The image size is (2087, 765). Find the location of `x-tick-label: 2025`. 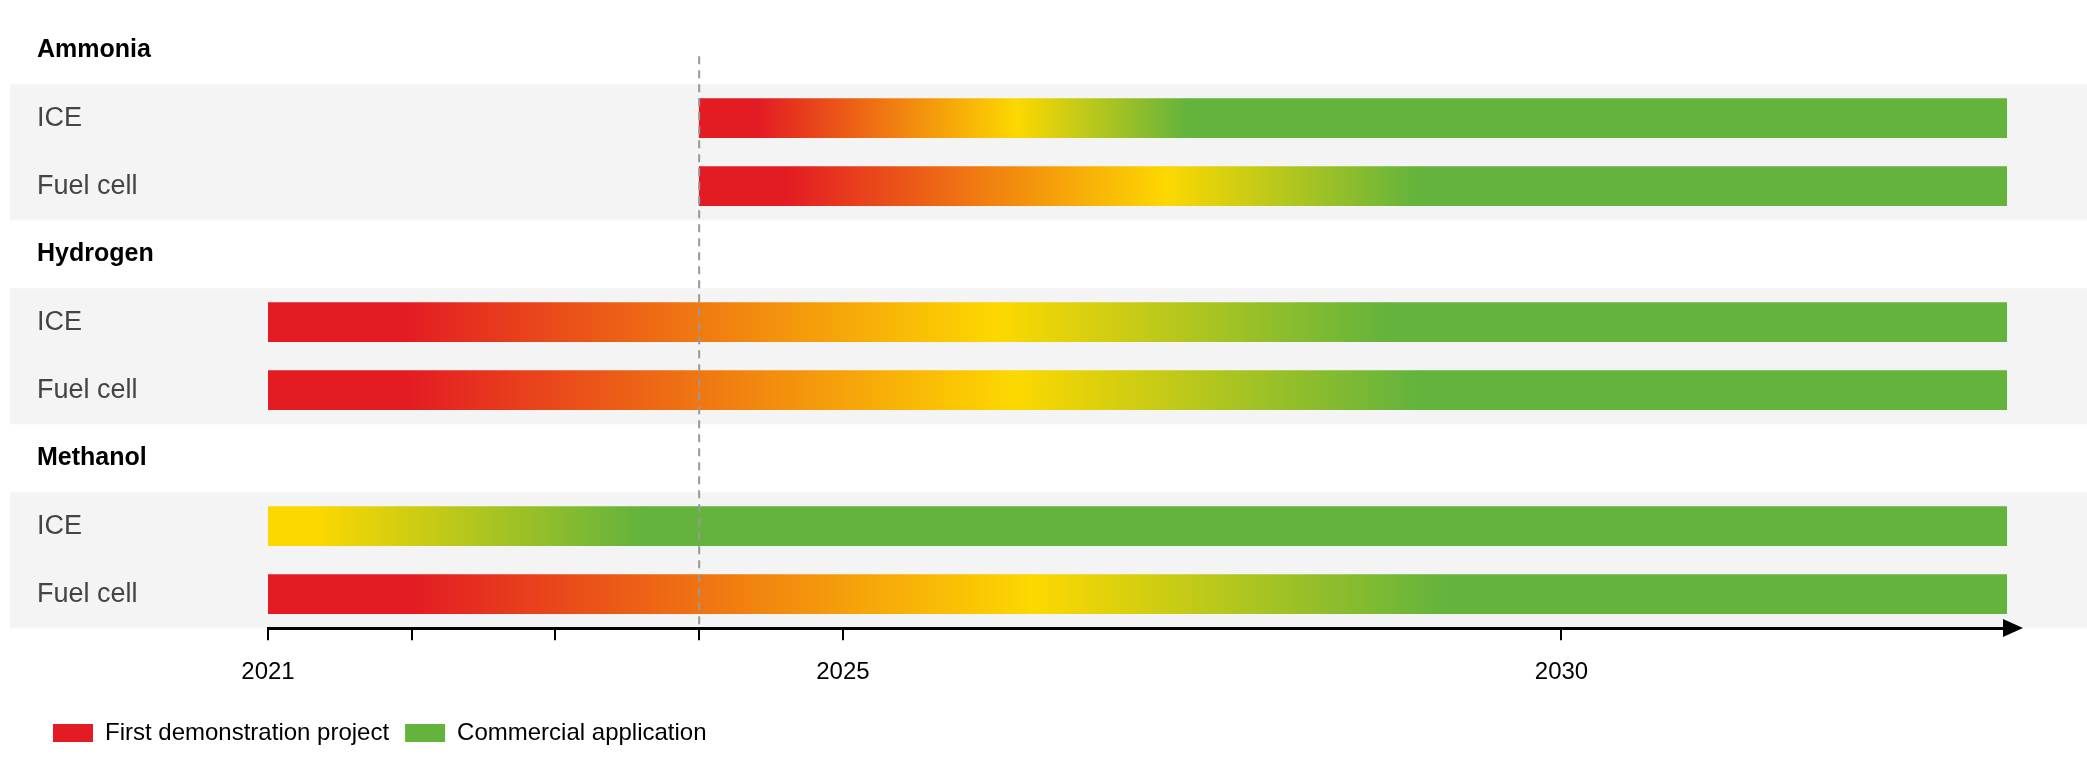

x-tick-label: 2025 is located at coordinates (843, 671).